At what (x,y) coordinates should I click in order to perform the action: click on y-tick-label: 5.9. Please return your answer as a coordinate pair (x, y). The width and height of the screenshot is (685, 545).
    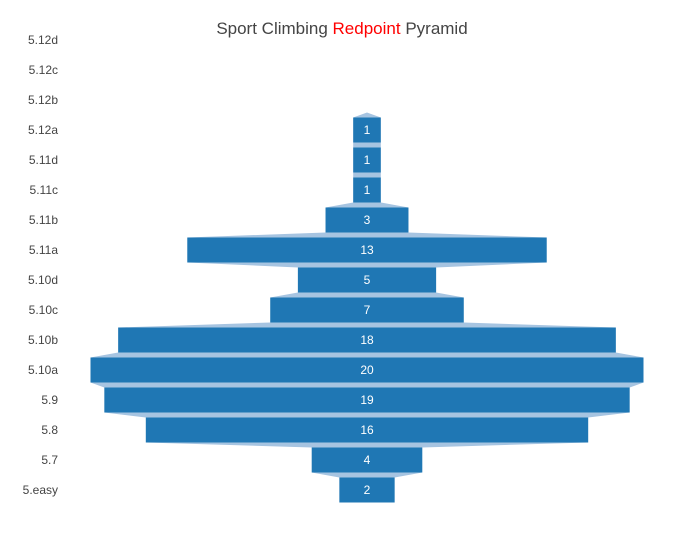
    Looking at the image, I should click on (49, 400).